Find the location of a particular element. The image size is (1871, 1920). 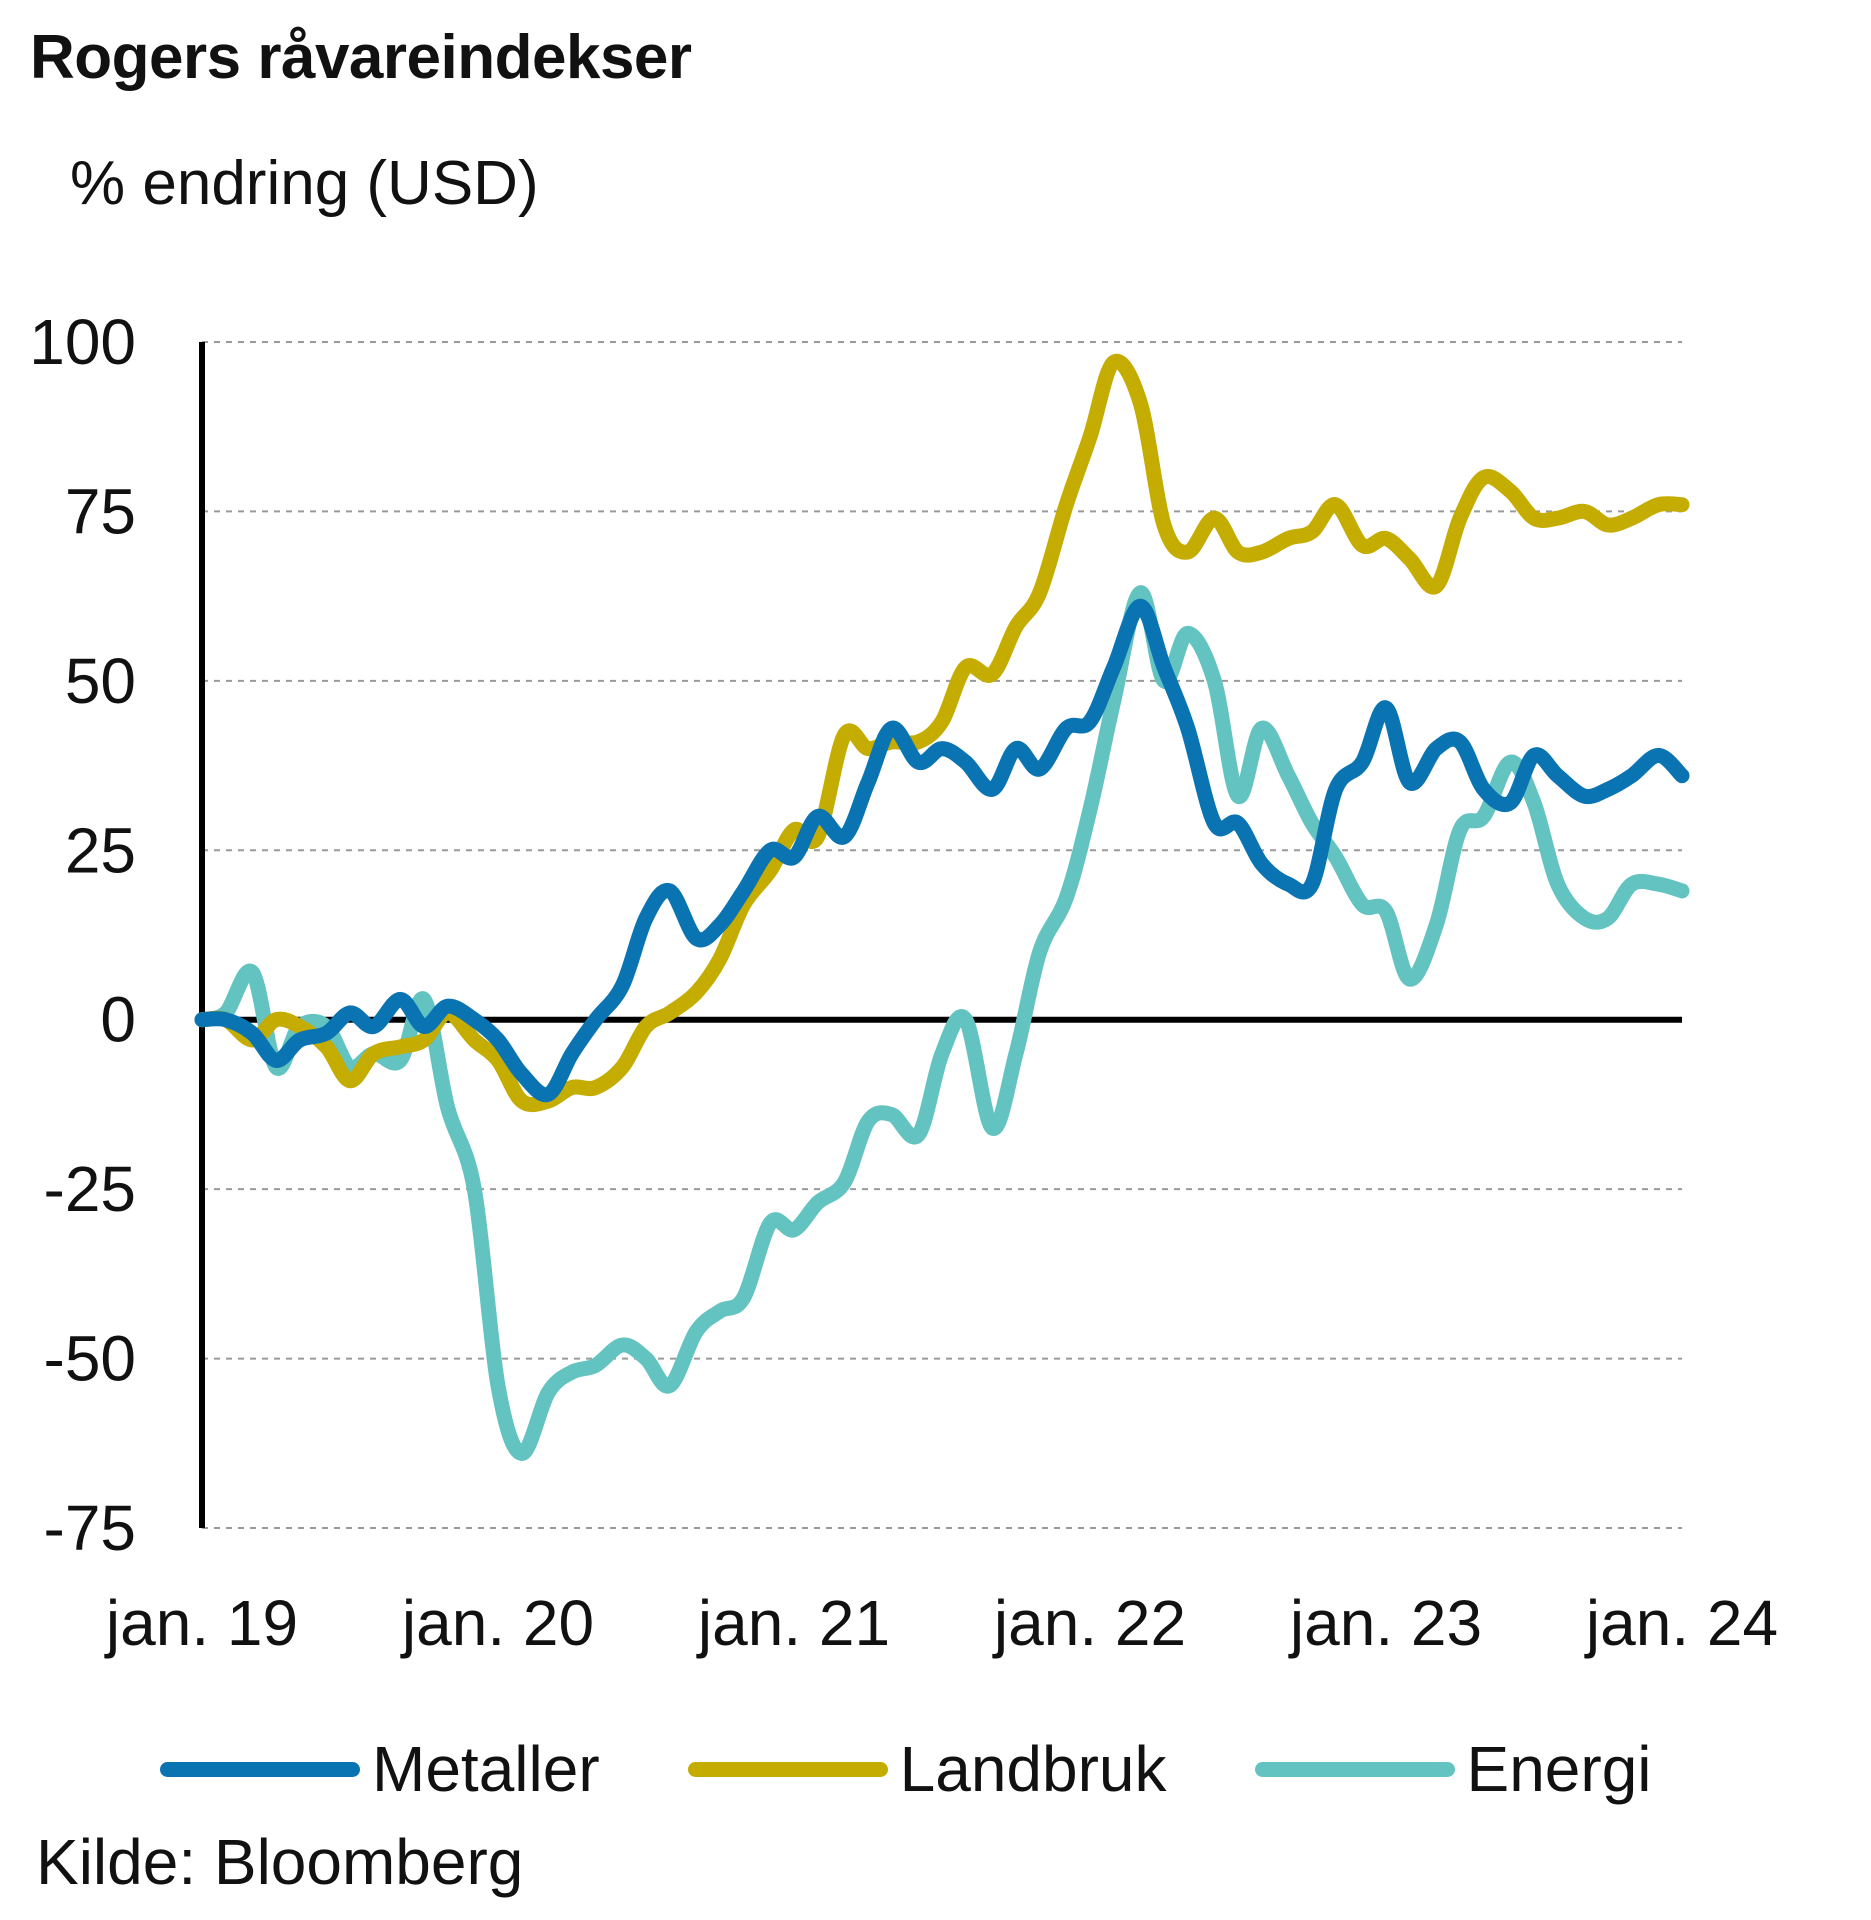

y-tick-label: 0 is located at coordinates (118, 1020).